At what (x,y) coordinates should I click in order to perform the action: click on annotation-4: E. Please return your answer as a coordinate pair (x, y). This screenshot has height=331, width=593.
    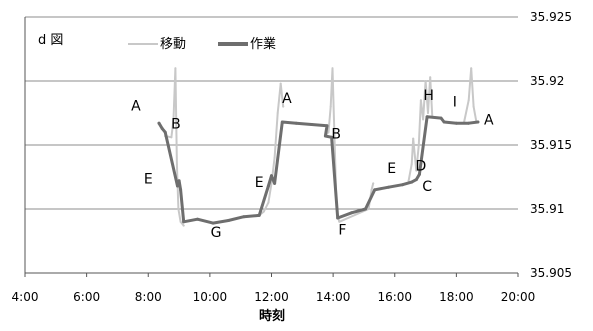
    Looking at the image, I should click on (259, 183).